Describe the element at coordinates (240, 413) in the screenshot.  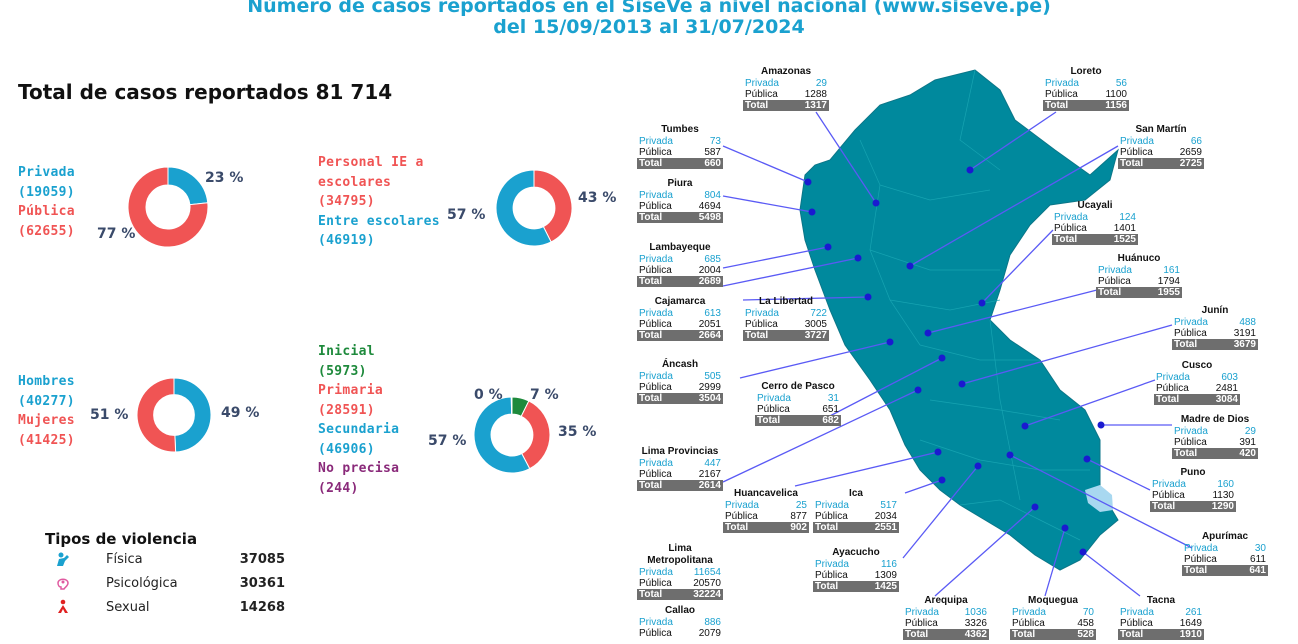
I see `pct-hombres: 49 %` at that location.